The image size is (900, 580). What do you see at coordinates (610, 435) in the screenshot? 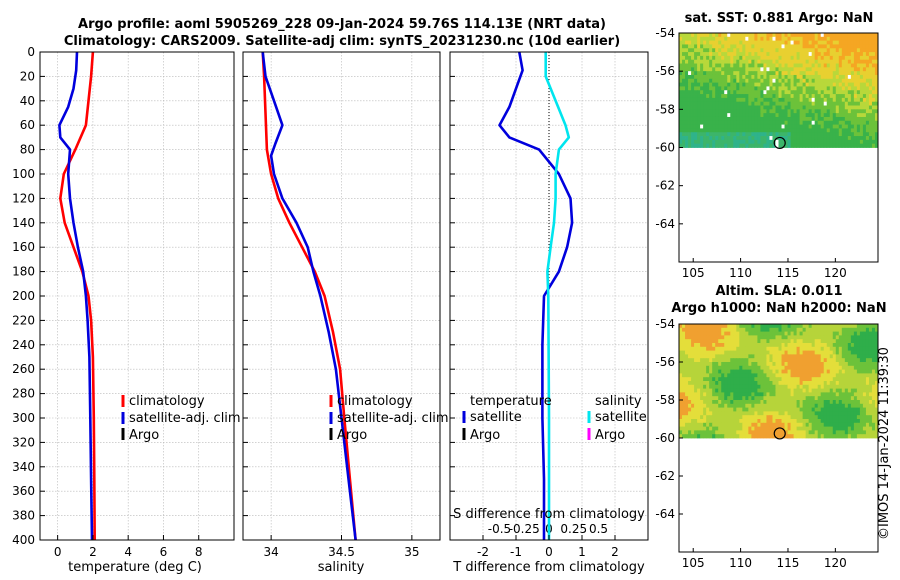
I see `legend-label: Argo` at bounding box center [610, 435].